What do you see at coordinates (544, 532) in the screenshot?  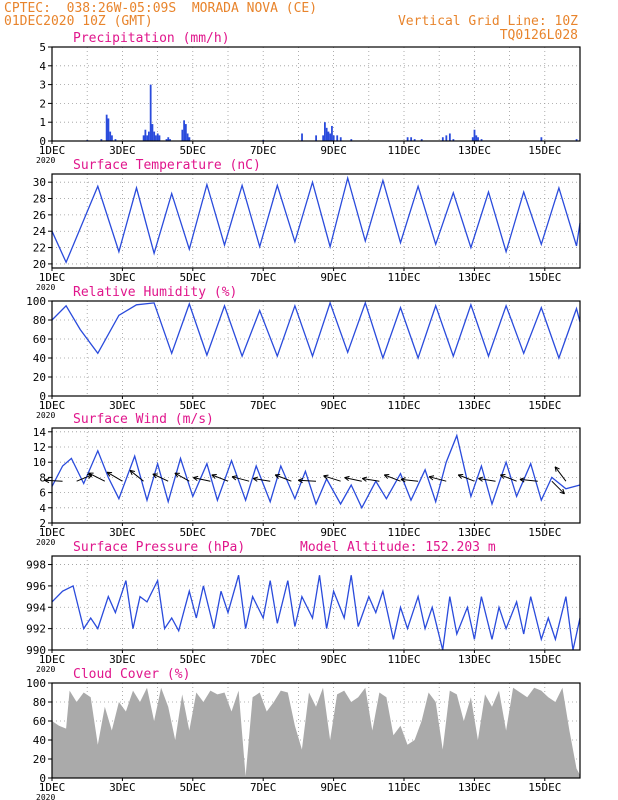 I see `panel-4-xtick-label: 15DEC` at bounding box center [544, 532].